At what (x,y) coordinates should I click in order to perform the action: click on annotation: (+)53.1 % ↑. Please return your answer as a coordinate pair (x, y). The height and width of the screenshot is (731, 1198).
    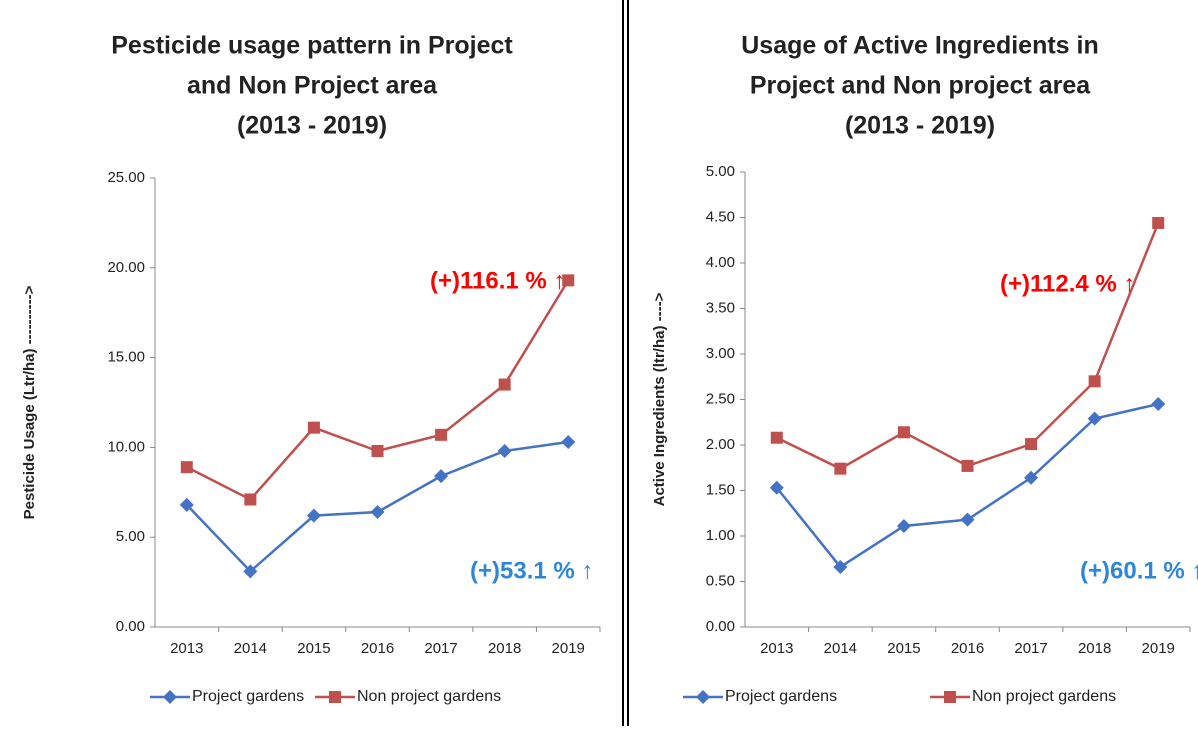
    Looking at the image, I should click on (531, 570).